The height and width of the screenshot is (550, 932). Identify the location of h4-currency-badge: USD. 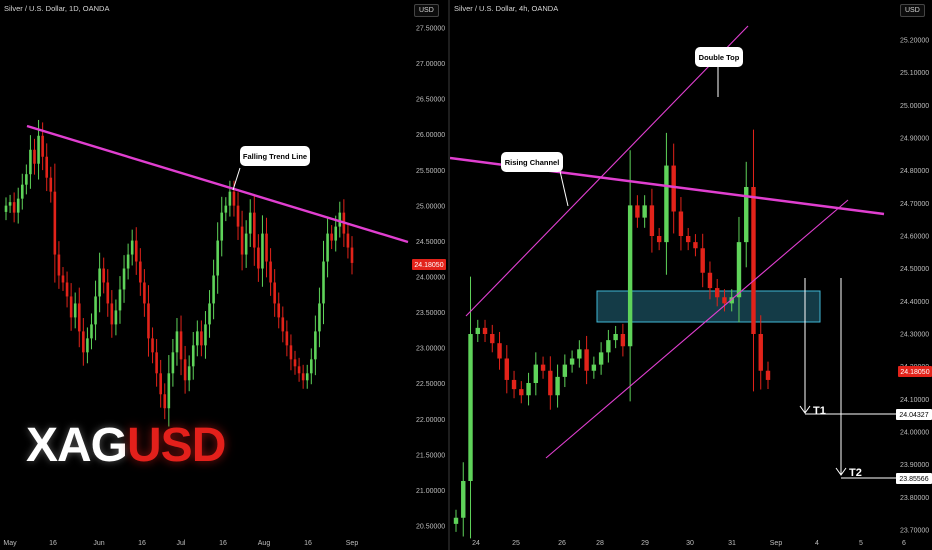
(912, 10).